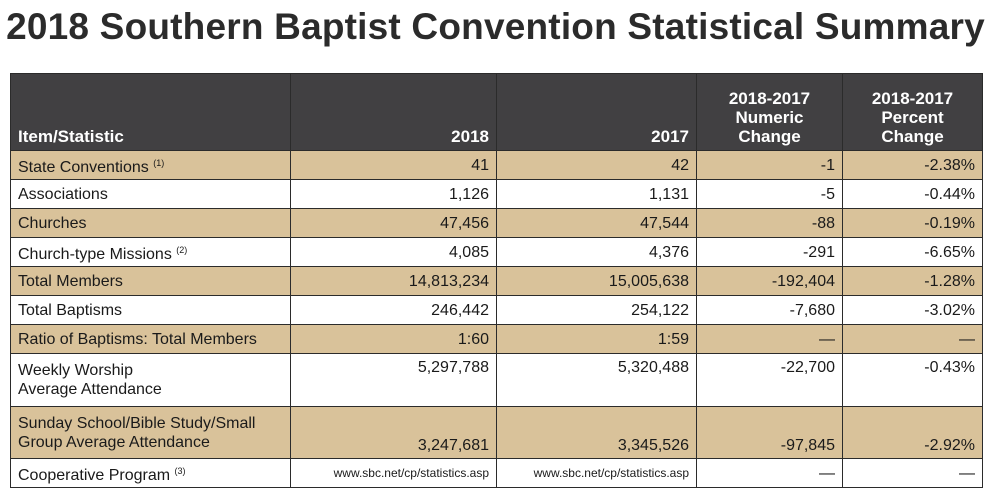 This screenshot has width=991, height=489. I want to click on column-header-percent-change: 2018-2017 Percent Change, so click(912, 112).